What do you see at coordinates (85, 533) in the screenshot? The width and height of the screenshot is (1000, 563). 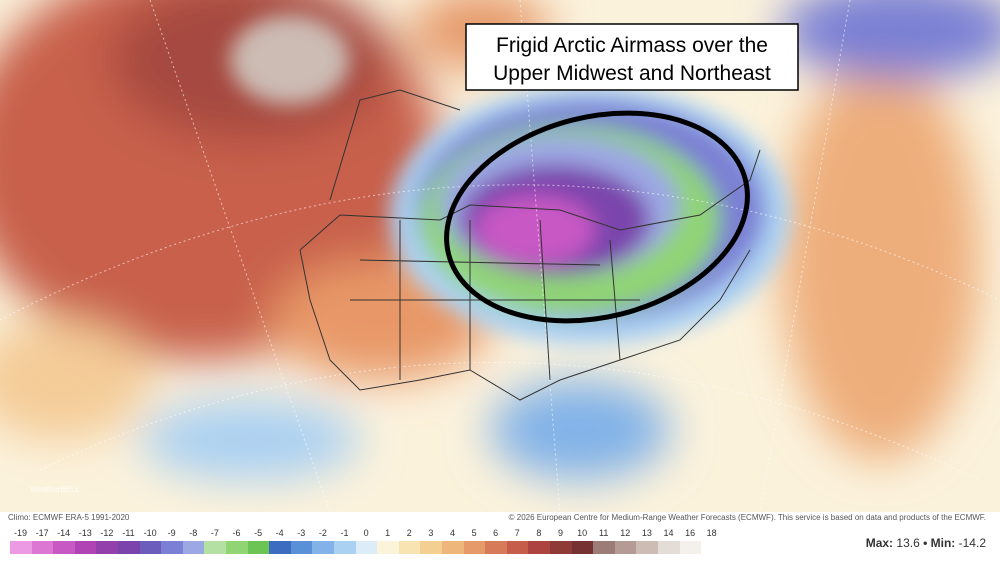 I see `colorbar-label: -13` at bounding box center [85, 533].